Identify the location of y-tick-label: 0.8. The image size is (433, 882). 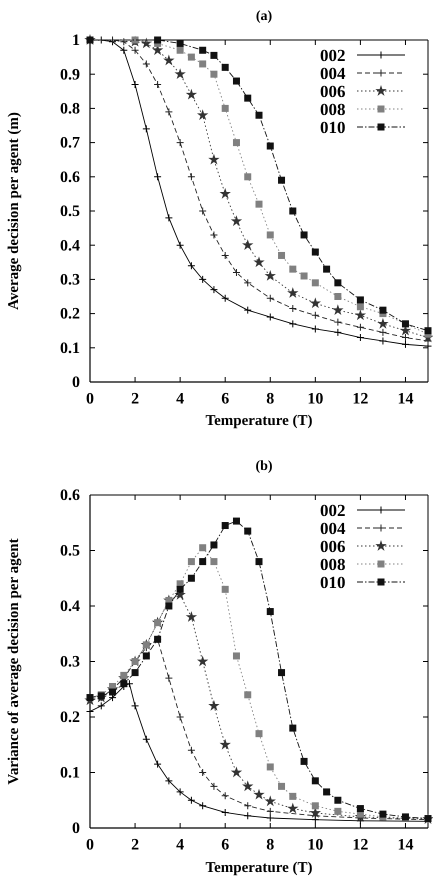
(70, 109).